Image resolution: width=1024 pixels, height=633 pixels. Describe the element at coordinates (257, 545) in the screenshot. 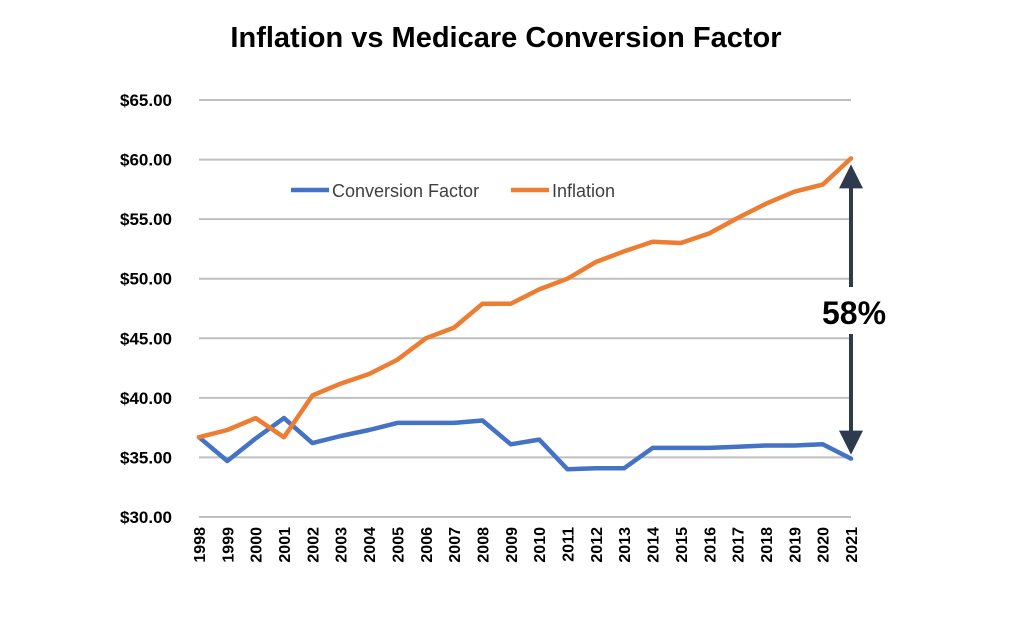

I see `x-tick-label: 2000` at that location.